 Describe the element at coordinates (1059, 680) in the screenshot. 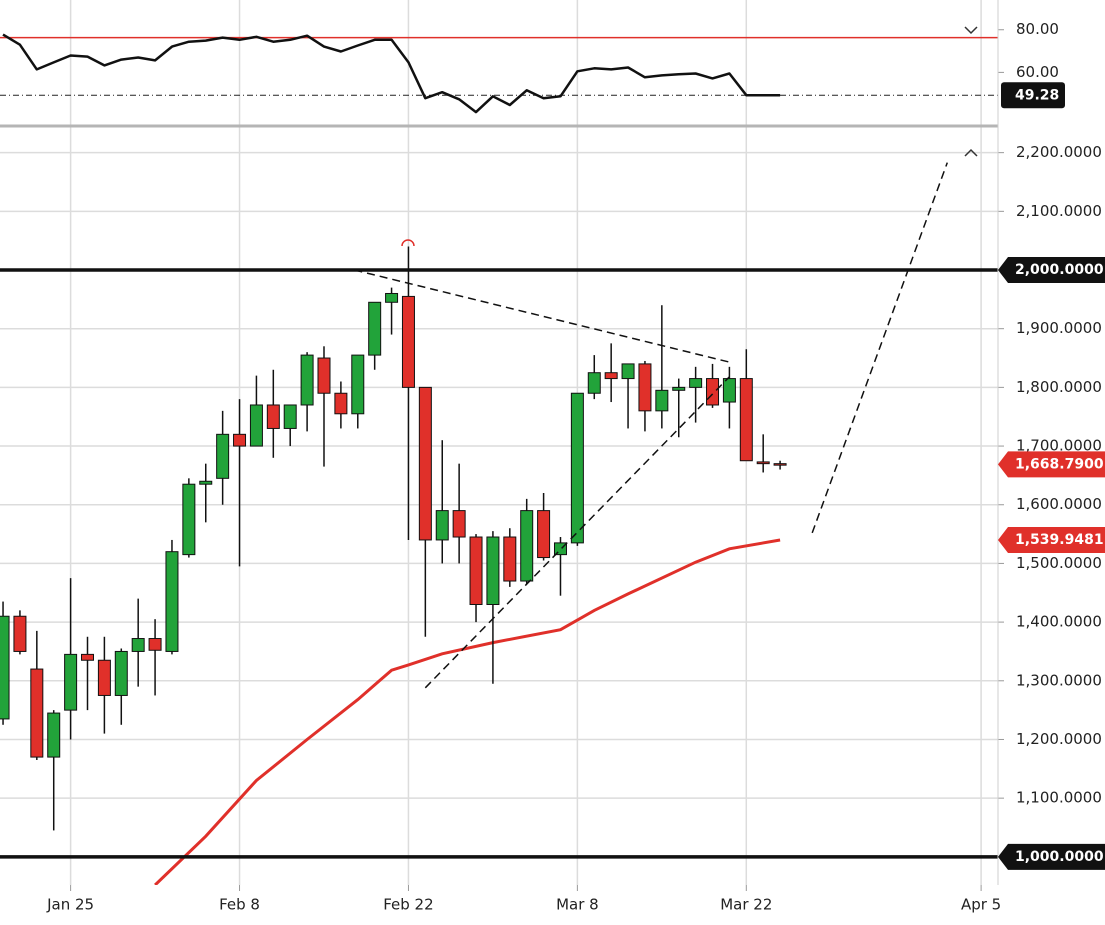

I see `y-tick-label: 1,300.0000` at that location.